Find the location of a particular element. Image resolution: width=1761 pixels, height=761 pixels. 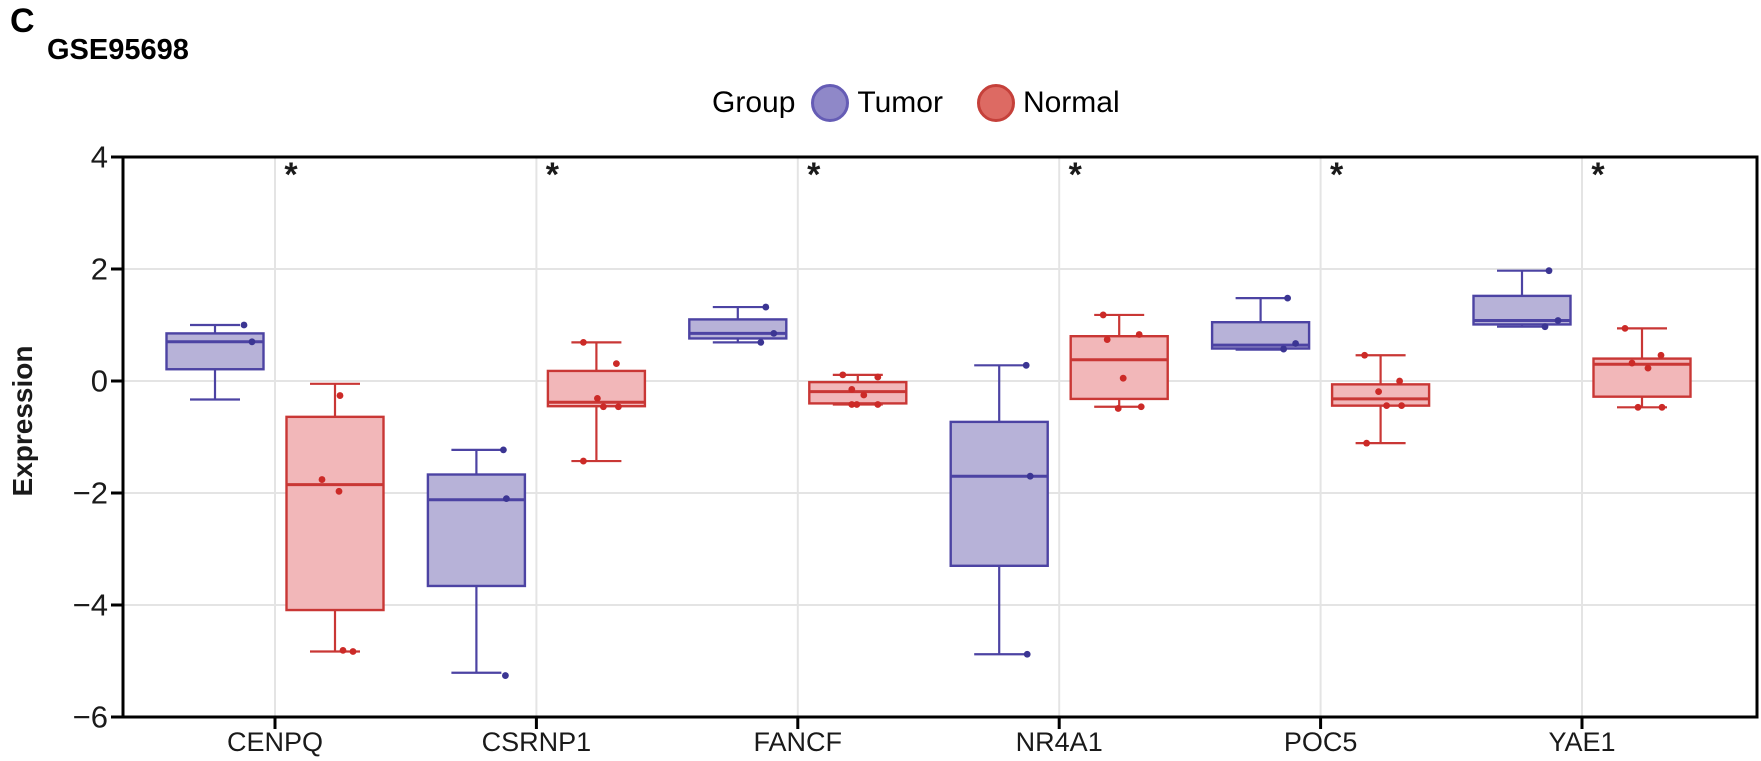

significance-asterisk-nr4a1: * is located at coordinates (1076, 175).